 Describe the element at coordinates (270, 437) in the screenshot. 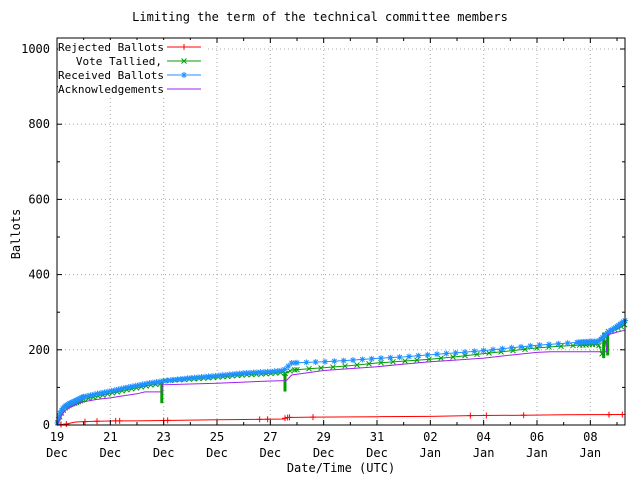

I see `x-tick-label-day: 27` at that location.